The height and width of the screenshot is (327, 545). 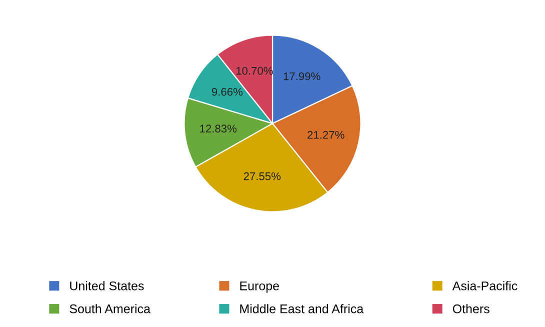 What do you see at coordinates (326, 134) in the screenshot?
I see `data-label: 21.27%` at bounding box center [326, 134].